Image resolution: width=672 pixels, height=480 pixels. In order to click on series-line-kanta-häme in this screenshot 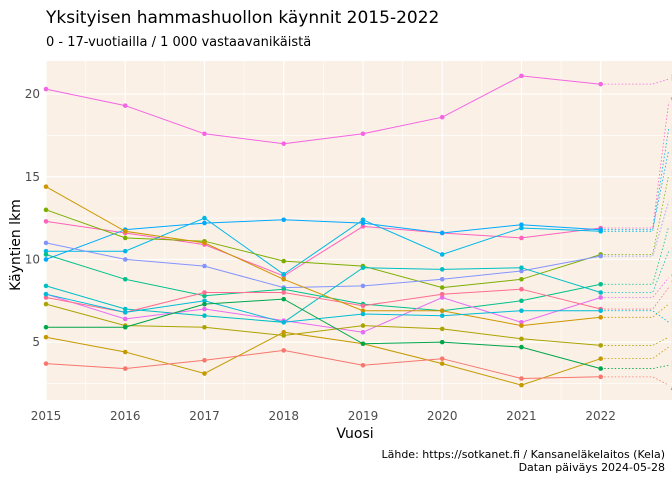, I will do `click(323, 249)`.